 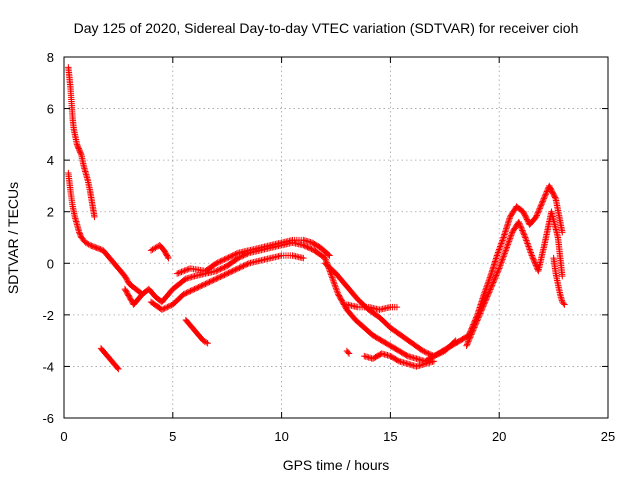 What do you see at coordinates (109, 359) in the screenshot?
I see `series-segment-2h` at bounding box center [109, 359].